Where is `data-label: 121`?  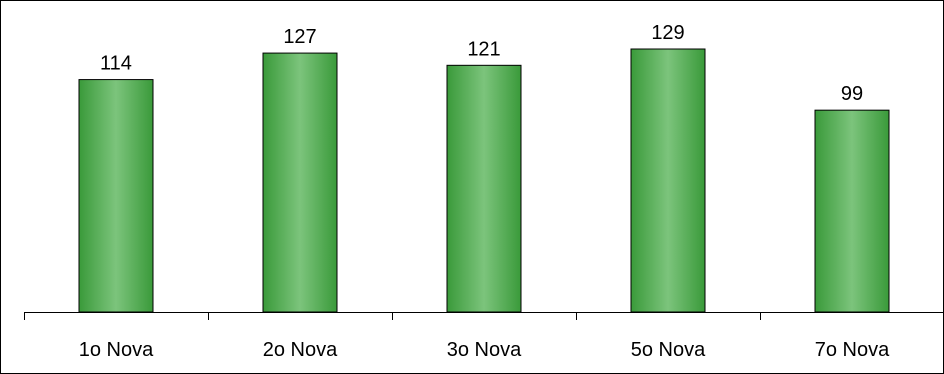
data-label: 121 is located at coordinates (483, 49).